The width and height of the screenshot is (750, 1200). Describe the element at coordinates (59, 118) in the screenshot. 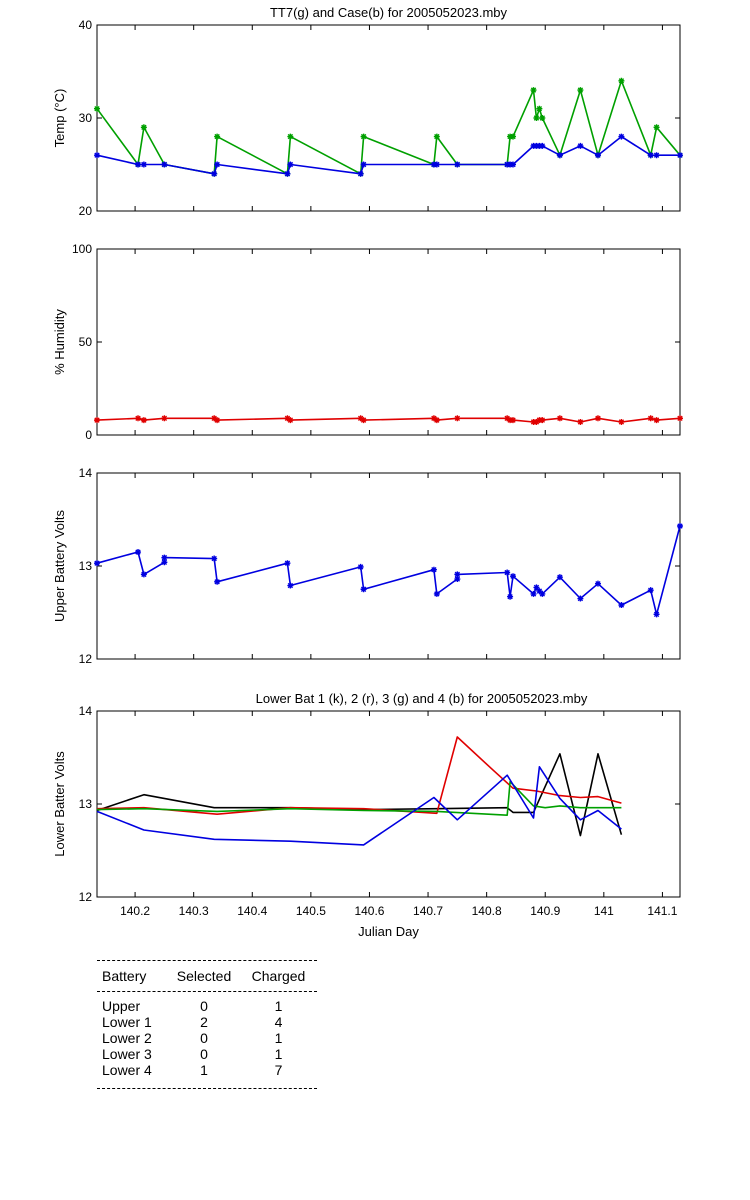

I see `chart-1-ylabel: Temp (°C)` at that location.